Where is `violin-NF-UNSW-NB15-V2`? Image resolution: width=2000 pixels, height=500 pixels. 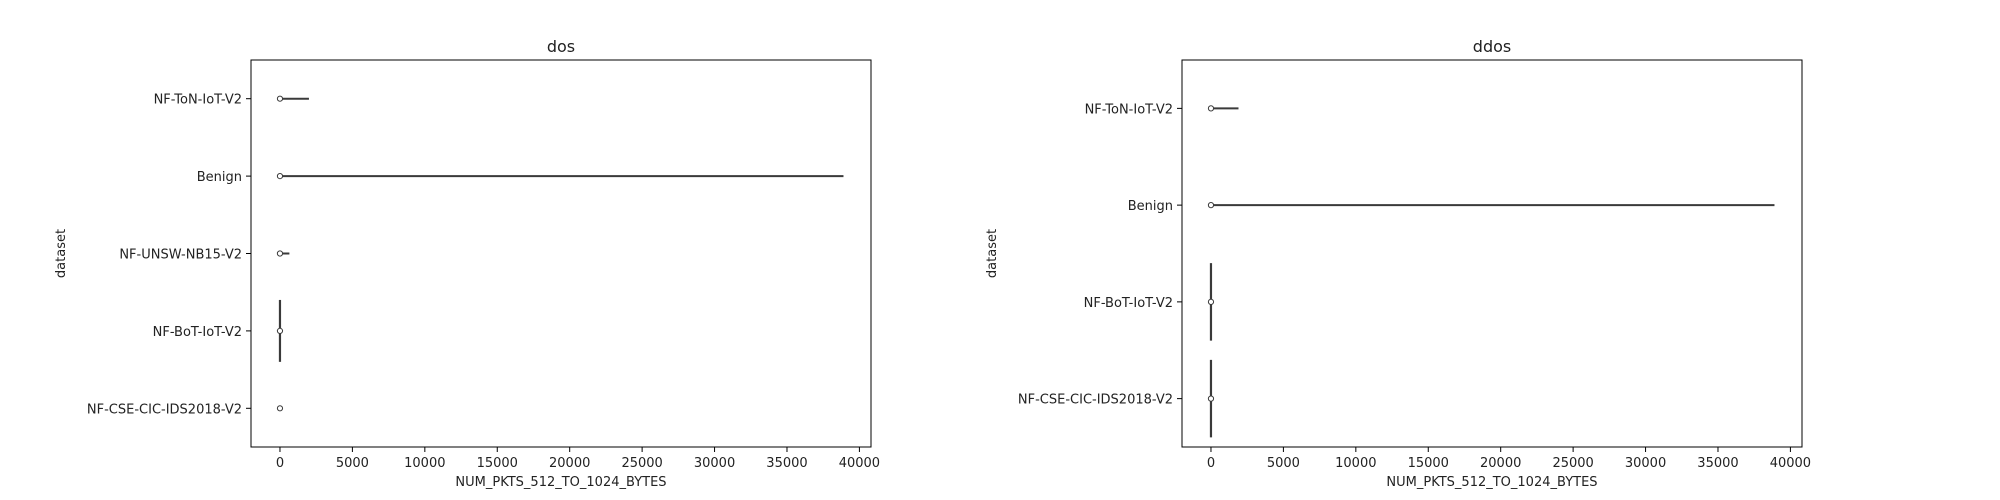
violin-NF-UNSW-NB15-V2 is located at coordinates (283, 253).